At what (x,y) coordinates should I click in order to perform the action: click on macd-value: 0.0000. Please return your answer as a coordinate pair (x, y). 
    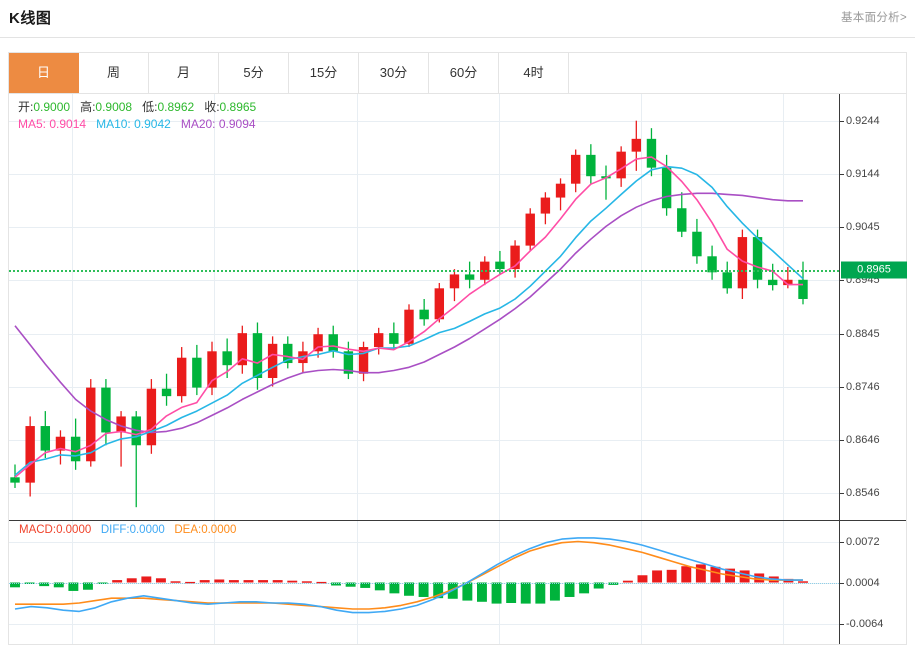
    Looking at the image, I should click on (74, 530).